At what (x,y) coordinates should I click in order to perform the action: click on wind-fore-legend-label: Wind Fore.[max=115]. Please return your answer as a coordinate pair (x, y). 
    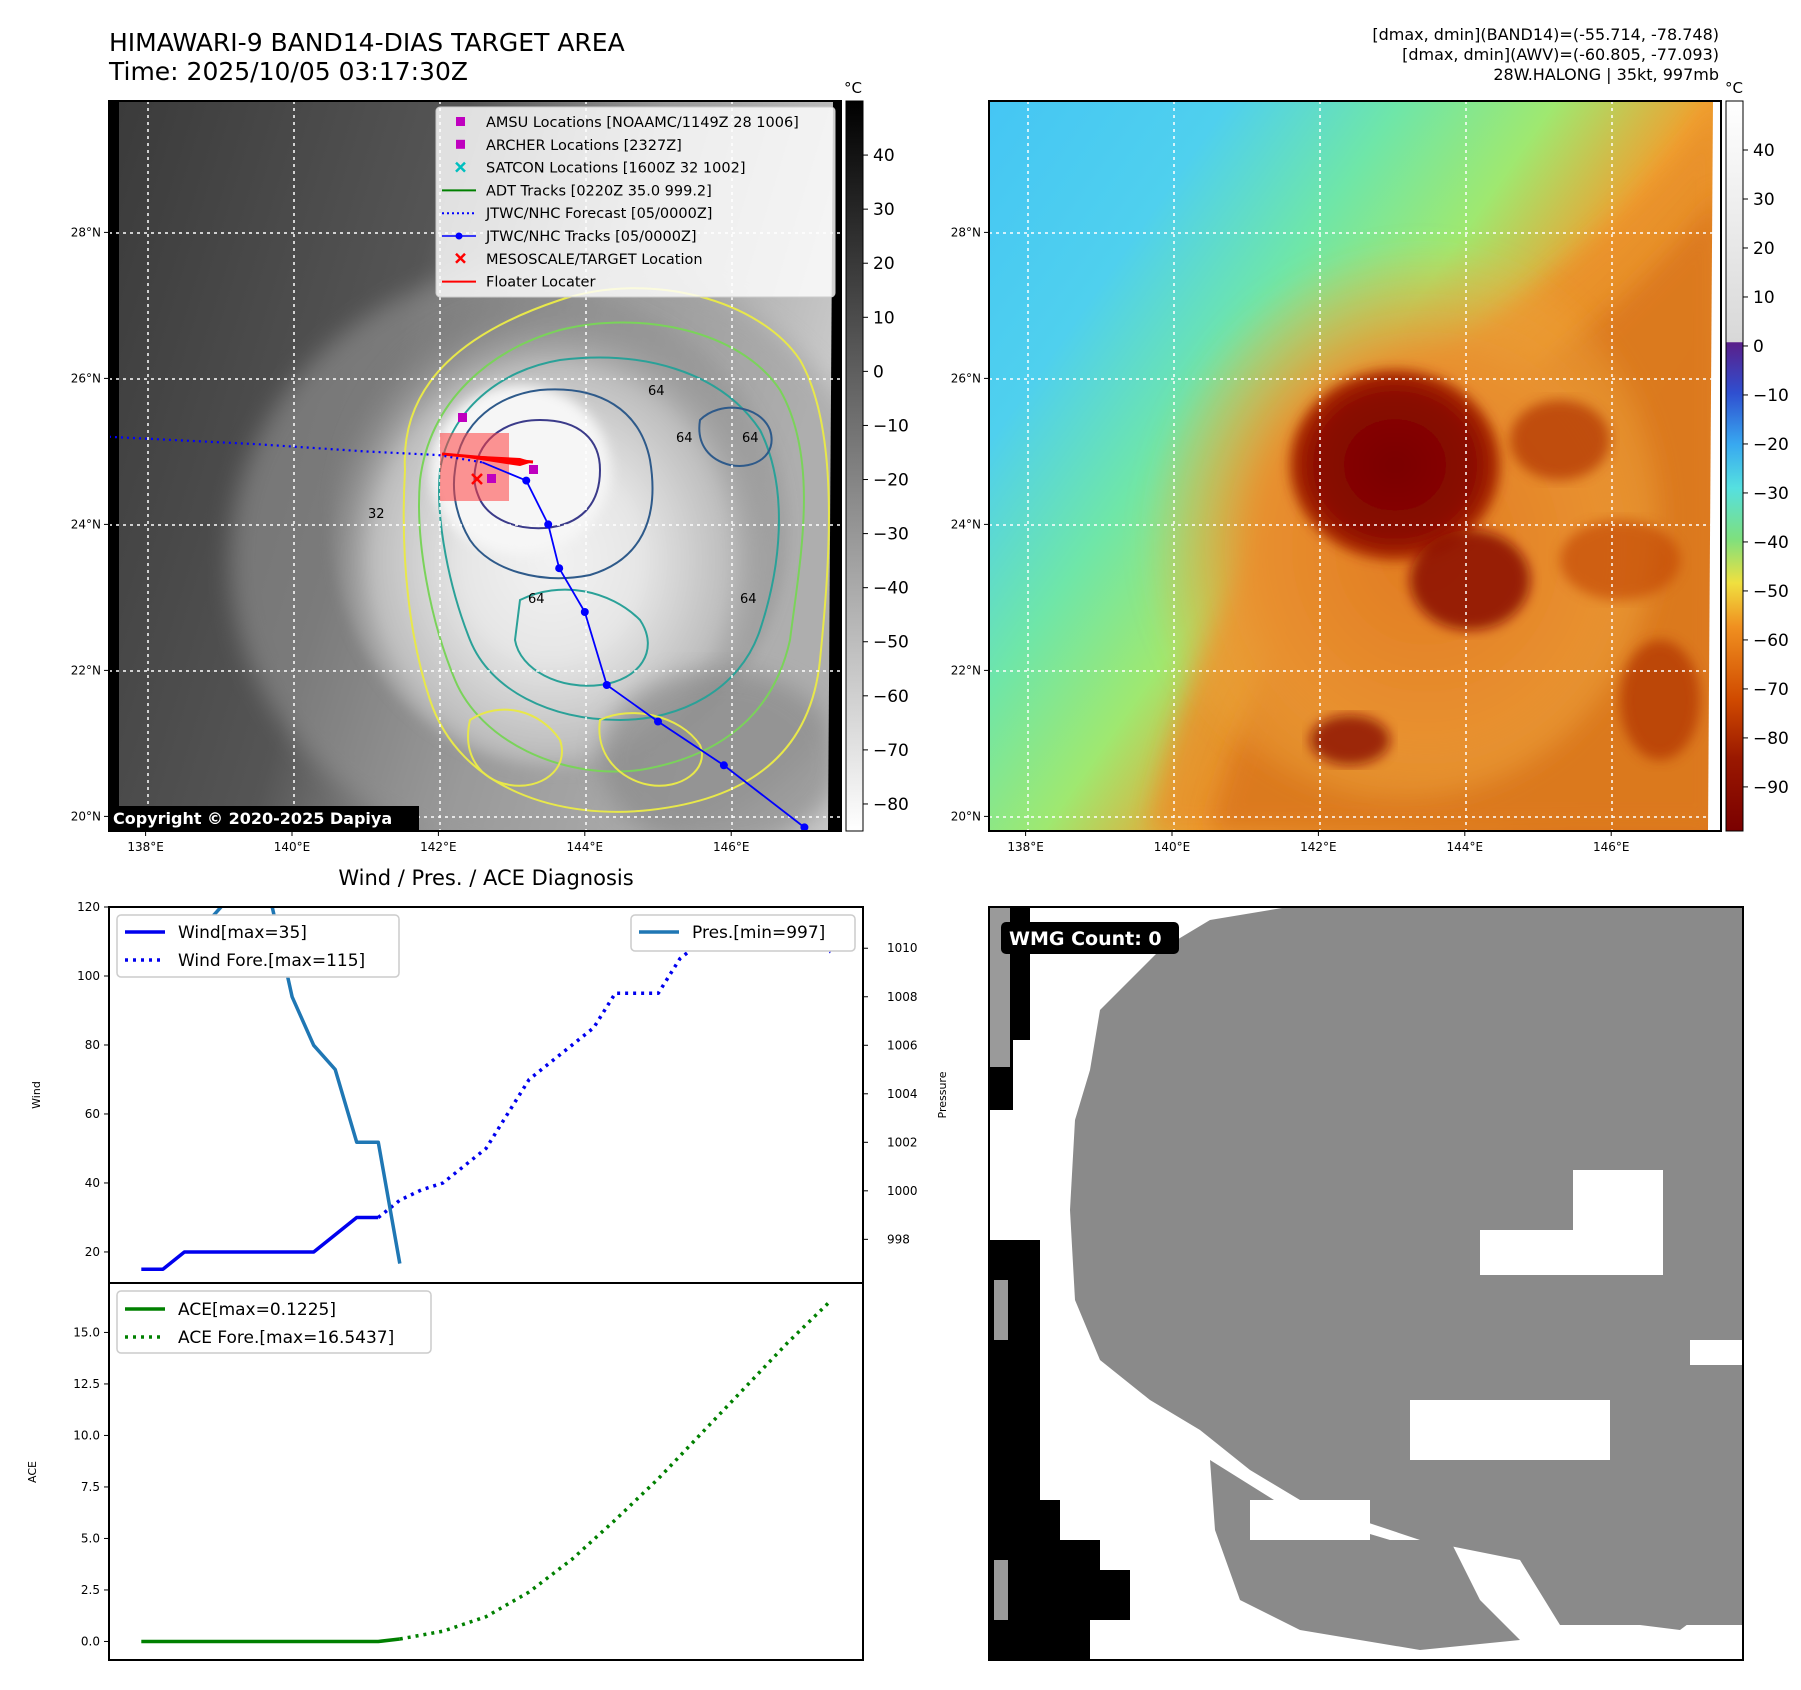
    Looking at the image, I should click on (271, 961).